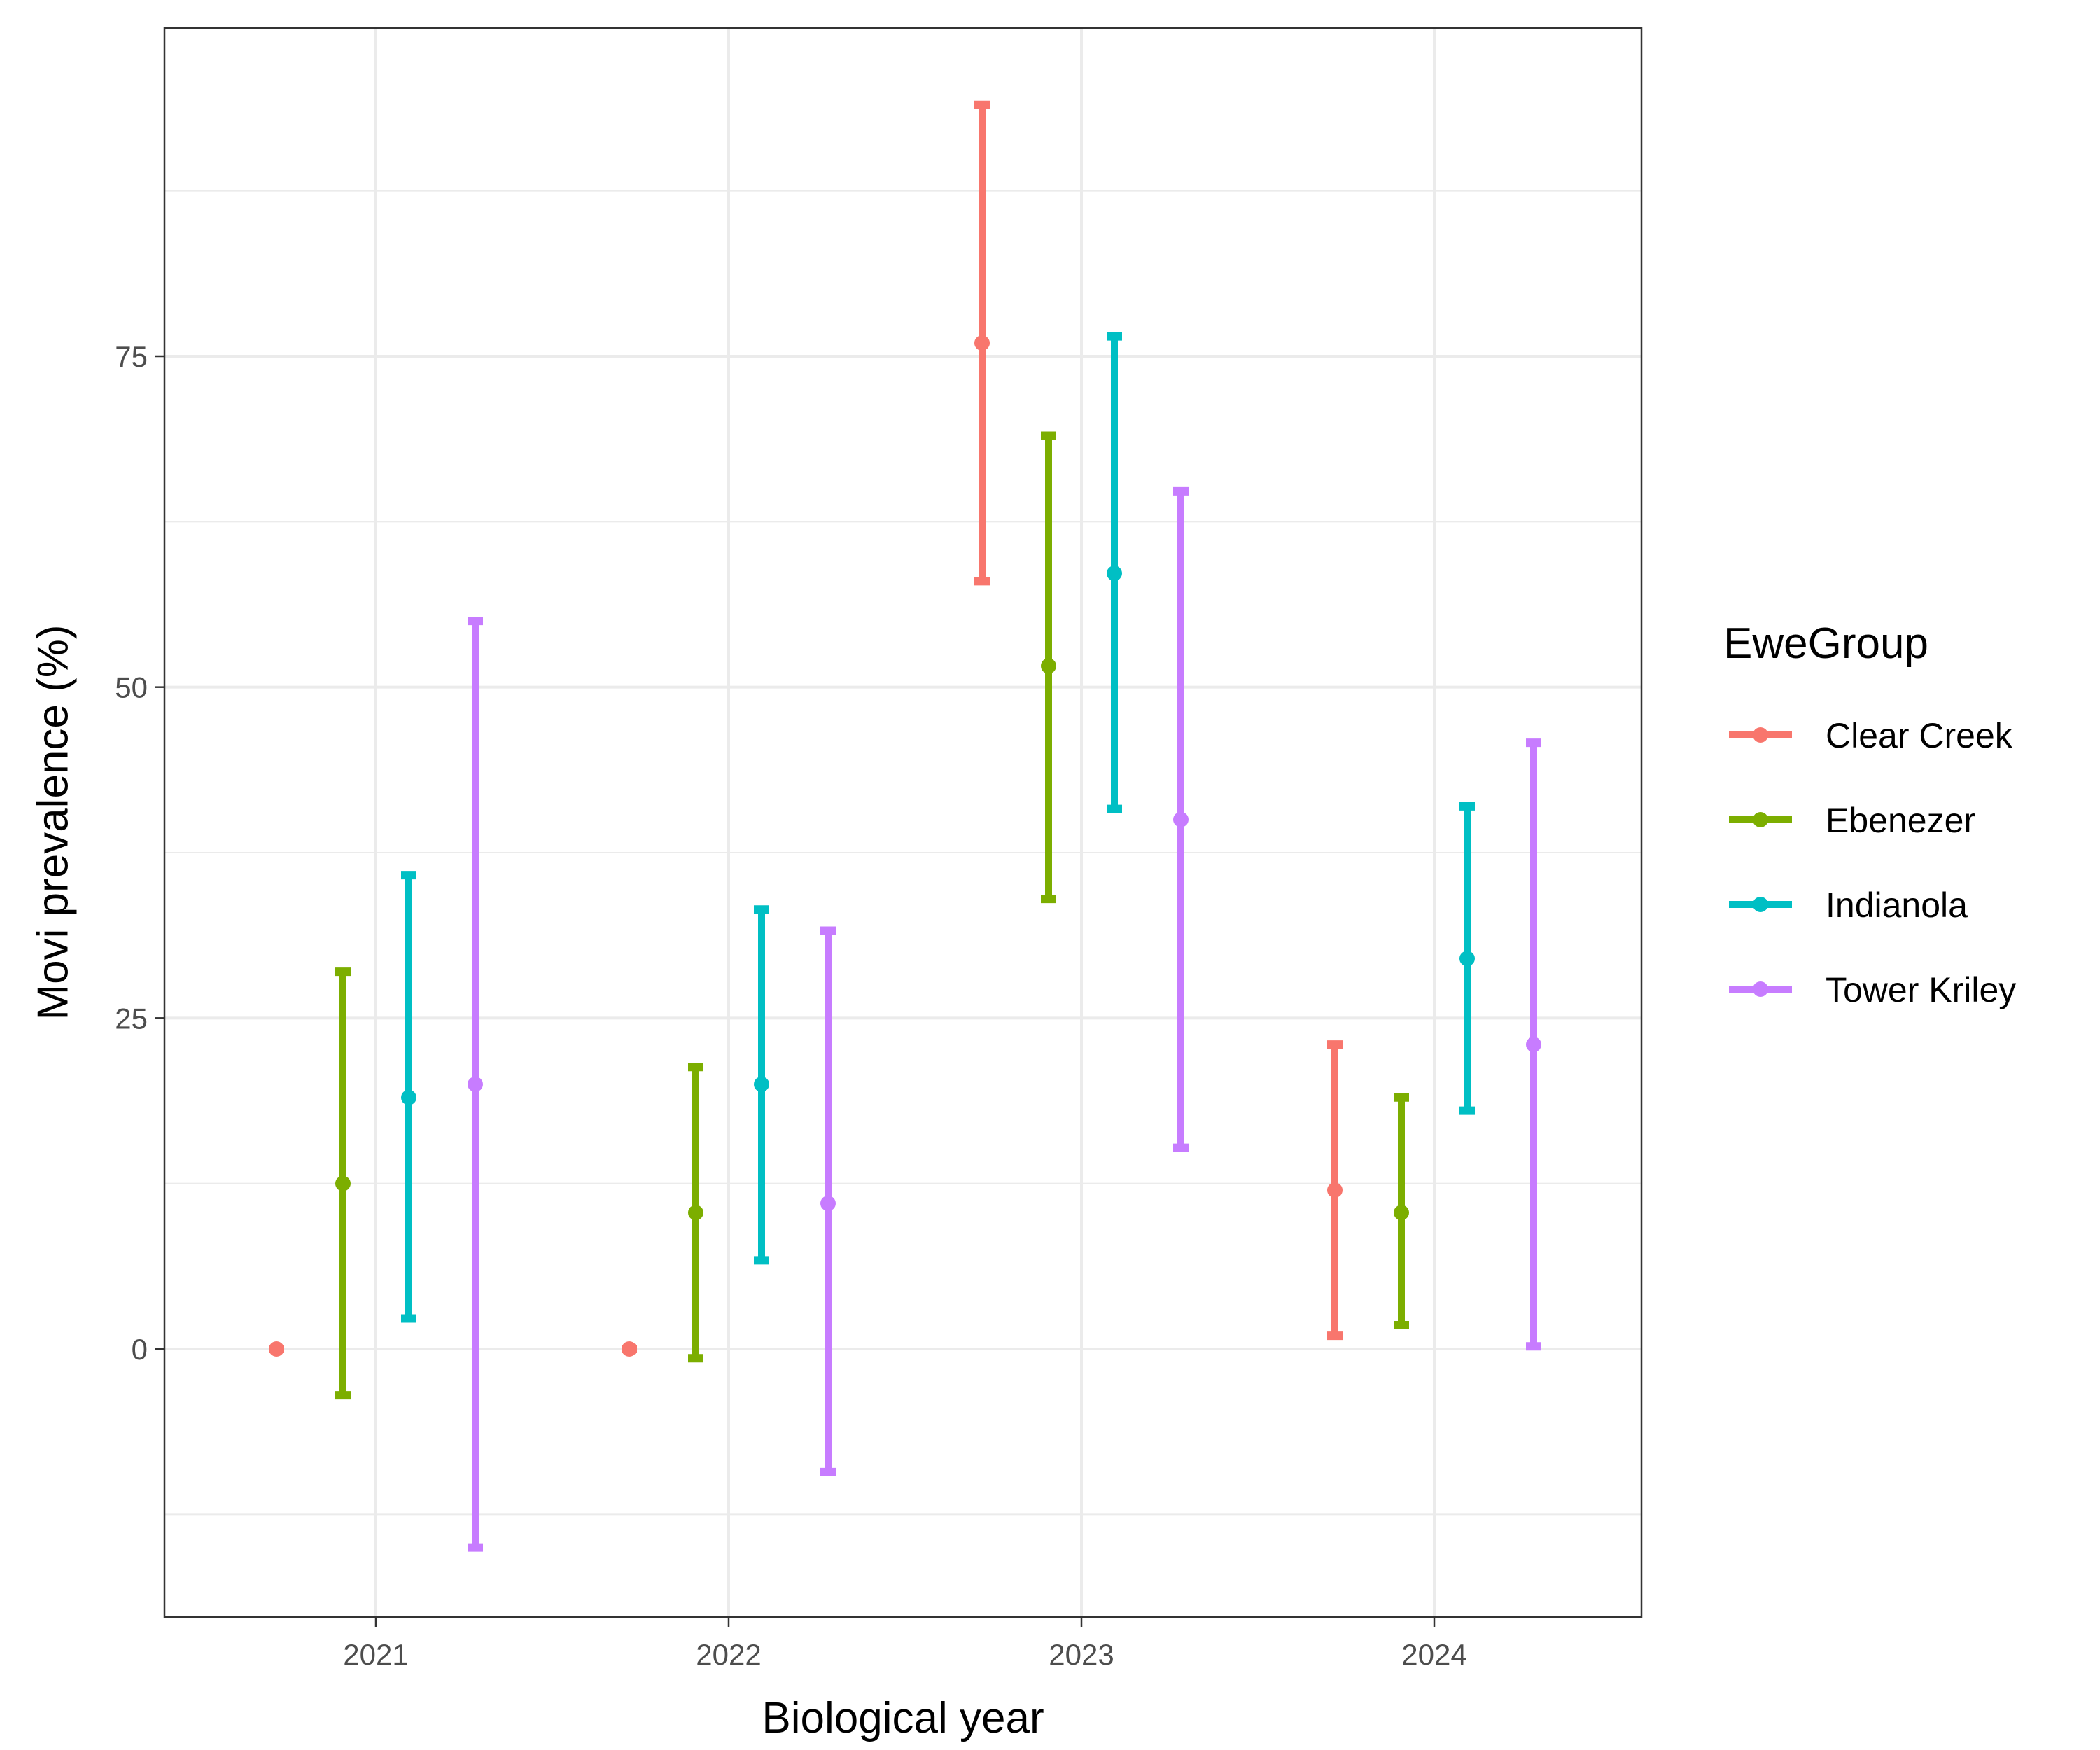 This screenshot has height=1750, width=2100. What do you see at coordinates (131, 356) in the screenshot?
I see `y-tick-label: 75` at bounding box center [131, 356].